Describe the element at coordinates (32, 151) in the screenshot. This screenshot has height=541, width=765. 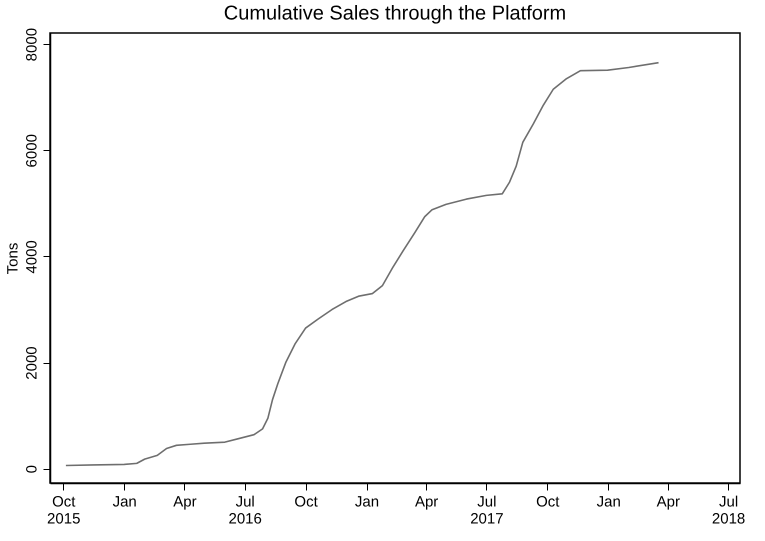
I see `y-tick-label: 6000` at that location.